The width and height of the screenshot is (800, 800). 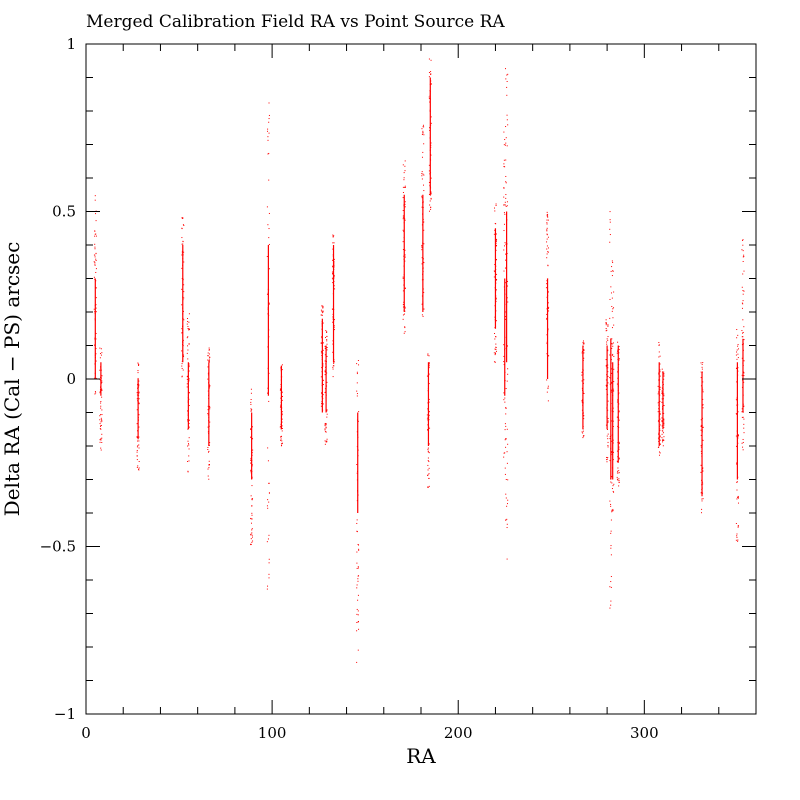 I want to click on x-tick-label: 300, so click(x=644, y=733).